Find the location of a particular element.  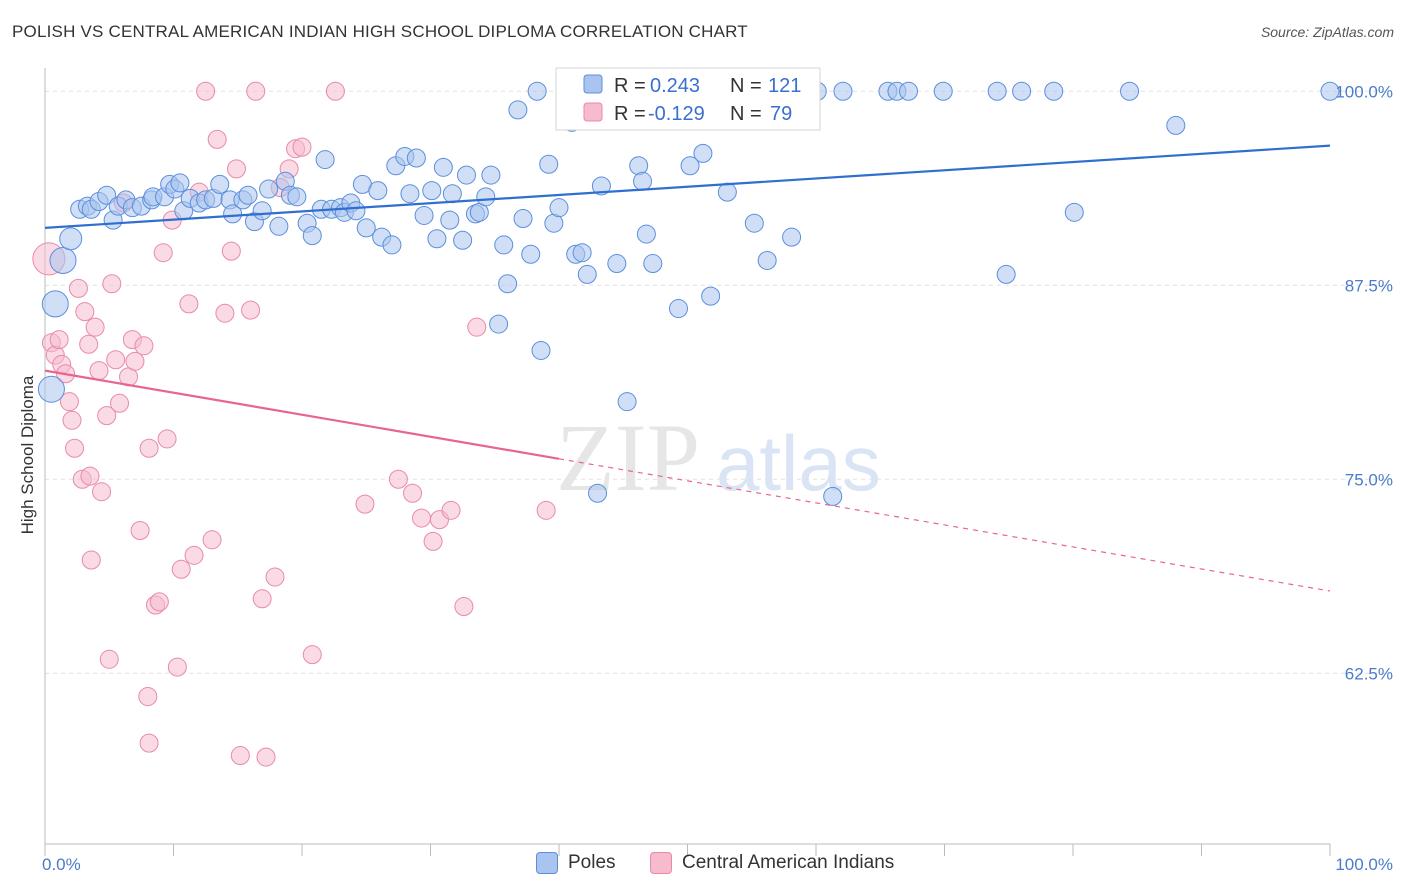

legend-swatch-poles is located at coordinates (547, 863).